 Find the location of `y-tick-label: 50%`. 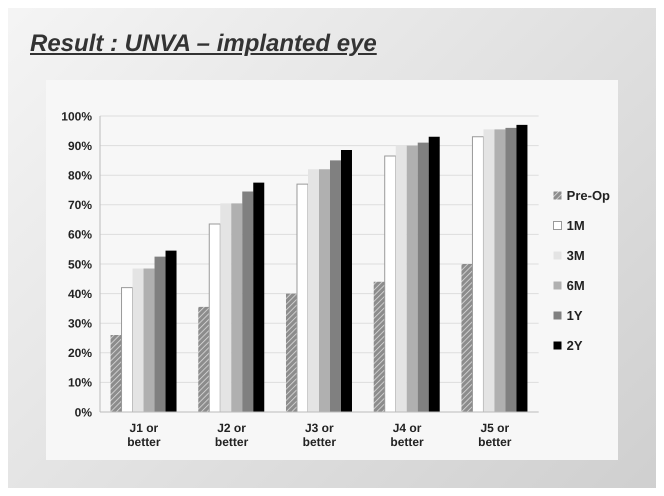

y-tick-label: 50% is located at coordinates (80, 264).